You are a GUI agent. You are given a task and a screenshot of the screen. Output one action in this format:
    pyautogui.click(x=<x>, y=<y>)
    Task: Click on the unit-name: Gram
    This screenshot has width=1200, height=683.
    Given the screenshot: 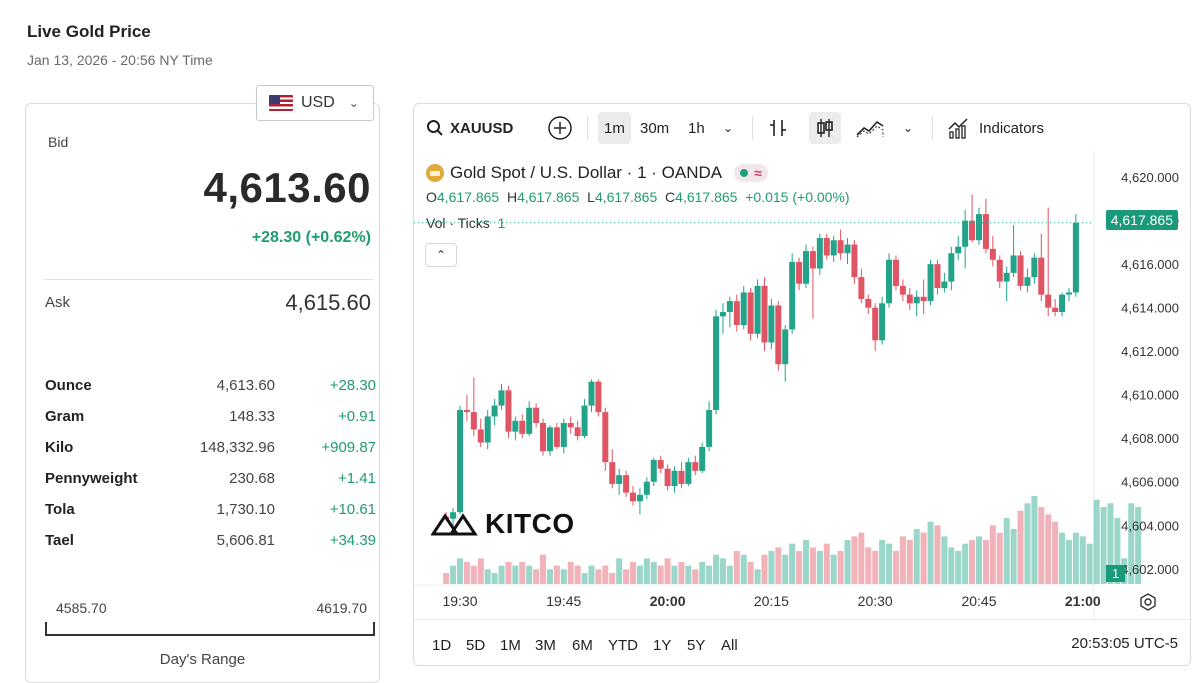 What is the action you would take?
    pyautogui.click(x=65, y=416)
    